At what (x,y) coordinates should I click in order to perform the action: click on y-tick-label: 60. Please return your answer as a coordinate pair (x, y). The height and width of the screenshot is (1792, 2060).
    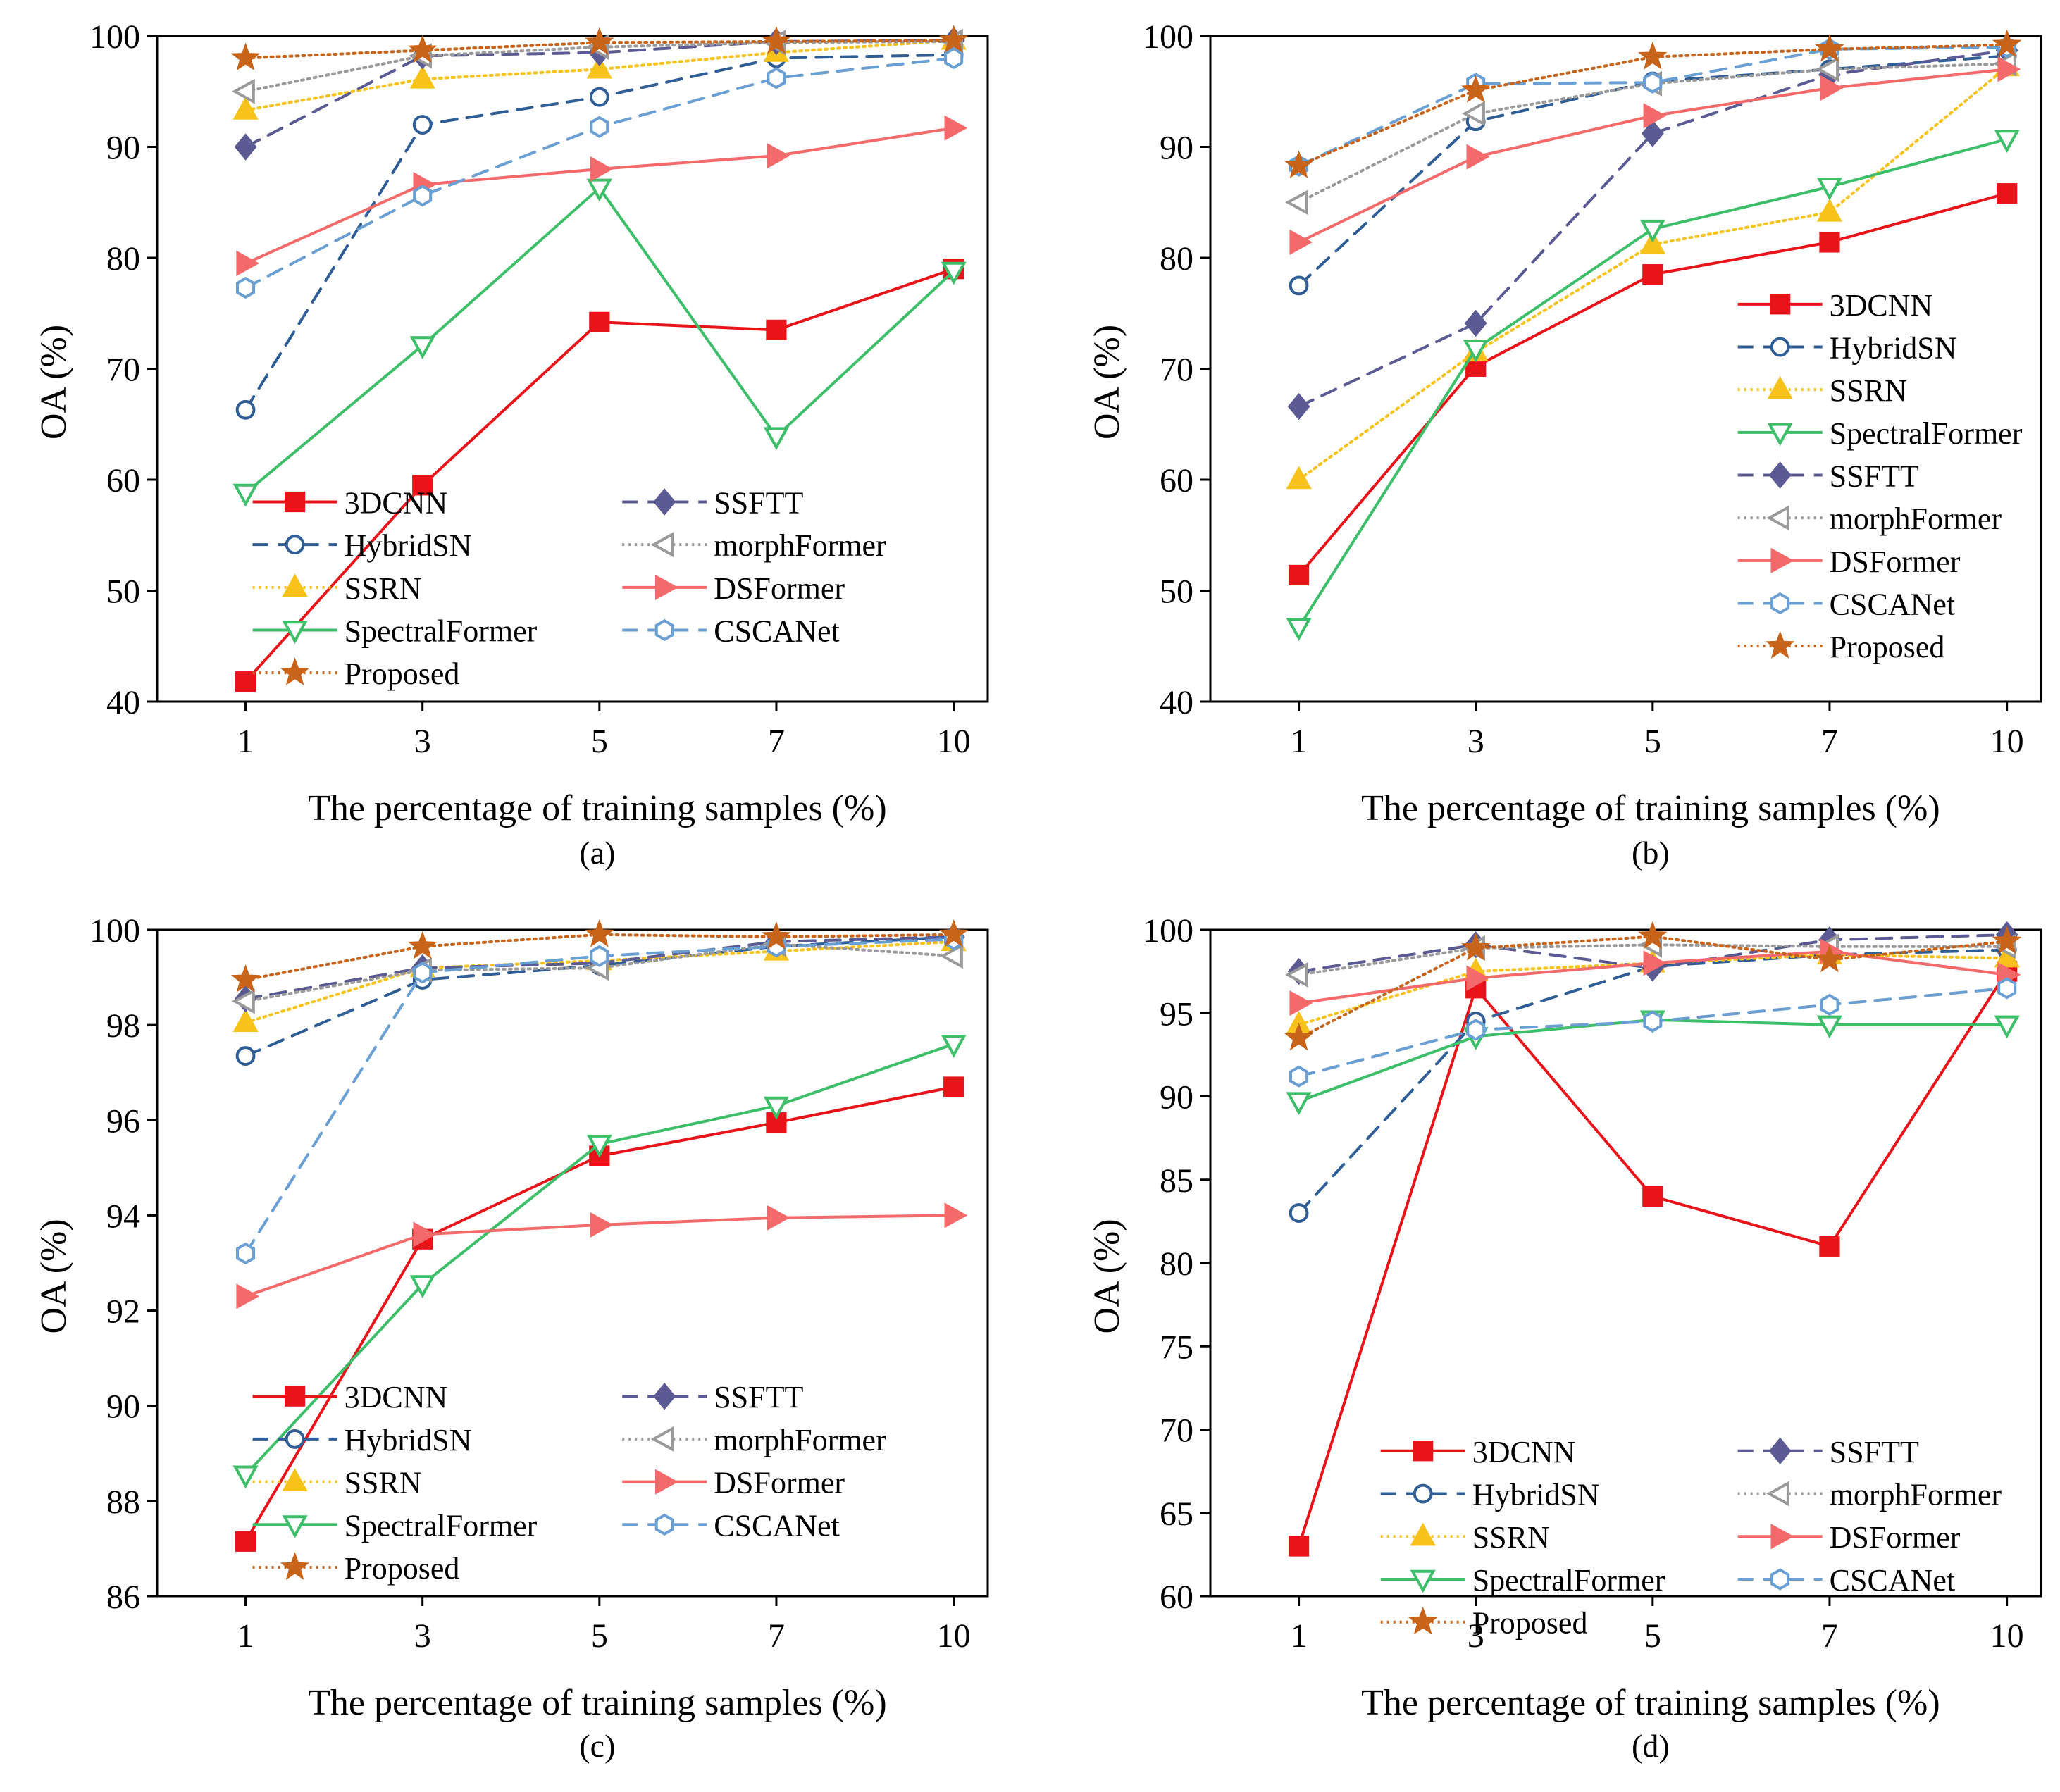
    Looking at the image, I should click on (123, 480).